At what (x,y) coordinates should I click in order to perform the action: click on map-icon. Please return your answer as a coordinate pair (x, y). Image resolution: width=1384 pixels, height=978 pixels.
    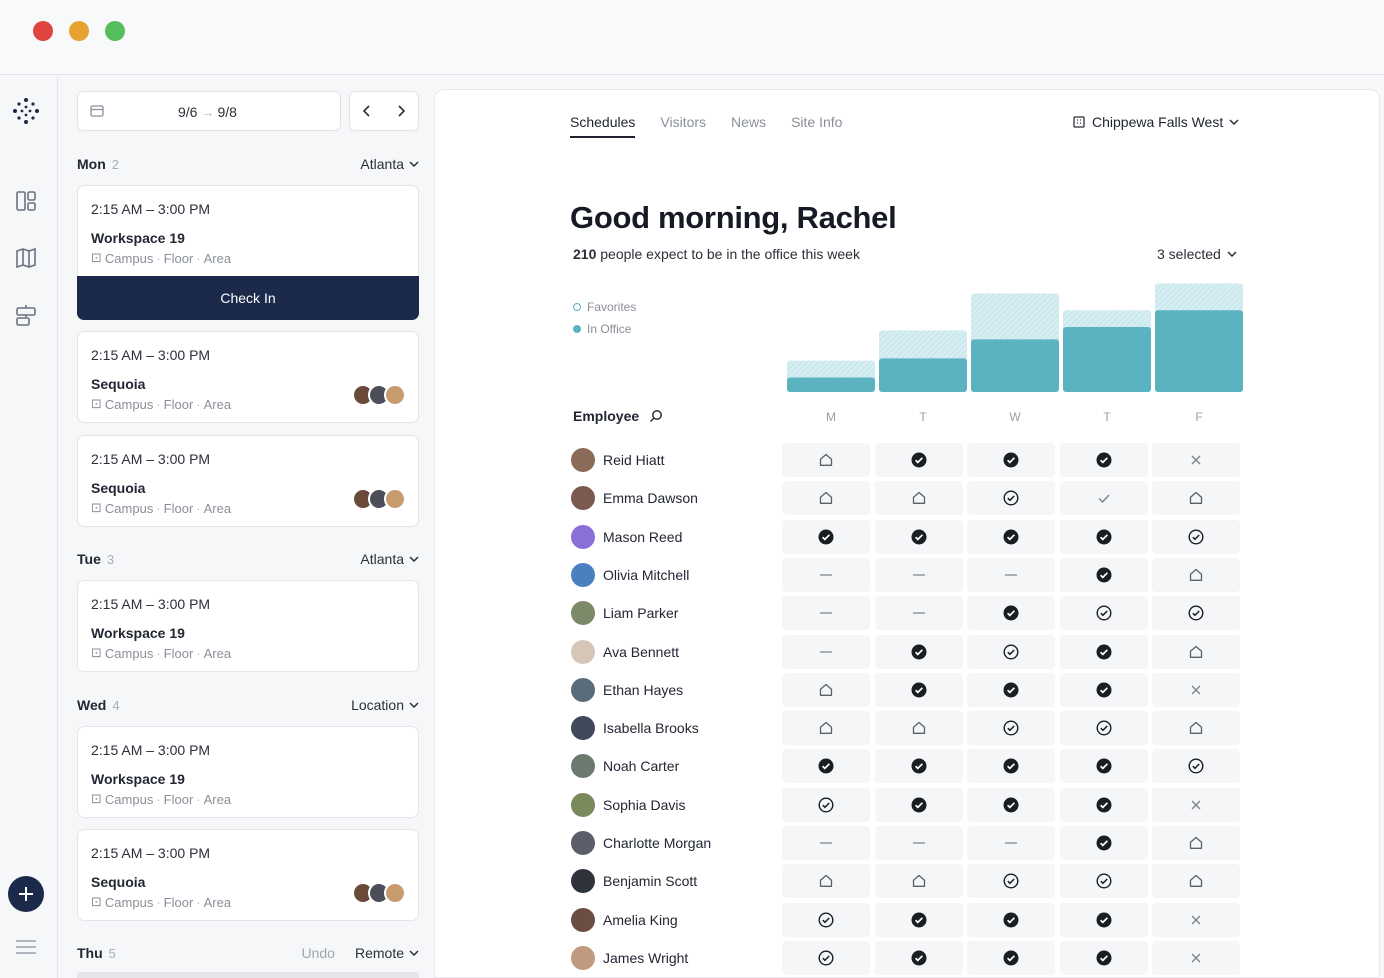
    Looking at the image, I should click on (26, 258).